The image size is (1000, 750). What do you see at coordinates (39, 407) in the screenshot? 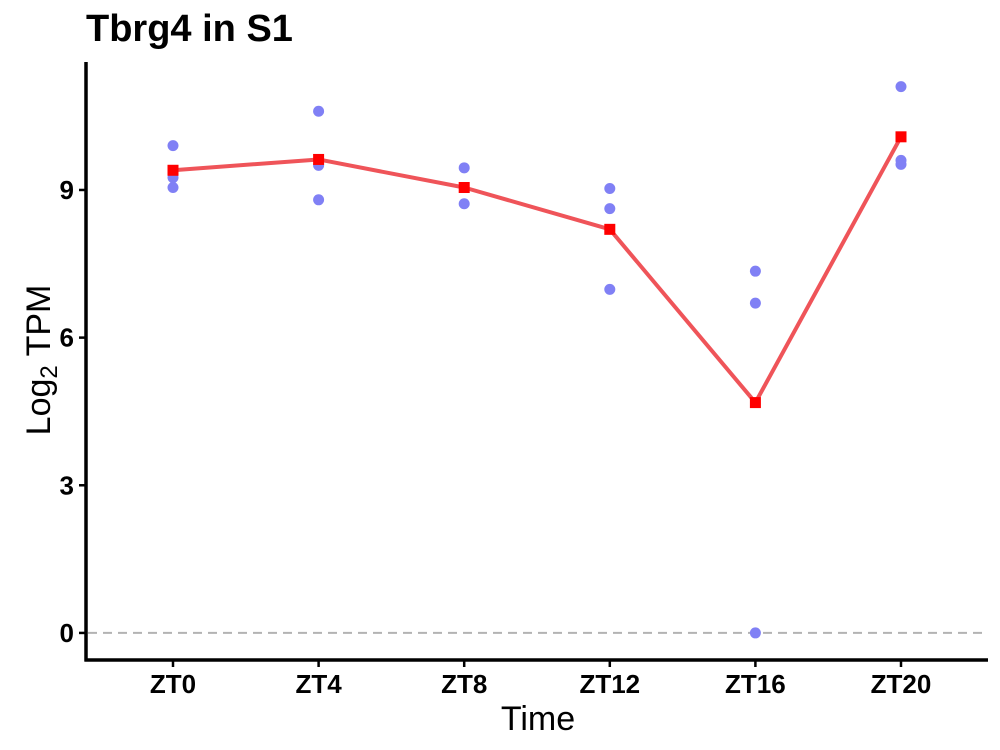
I see `y-axis-label-main: Log` at bounding box center [39, 407].